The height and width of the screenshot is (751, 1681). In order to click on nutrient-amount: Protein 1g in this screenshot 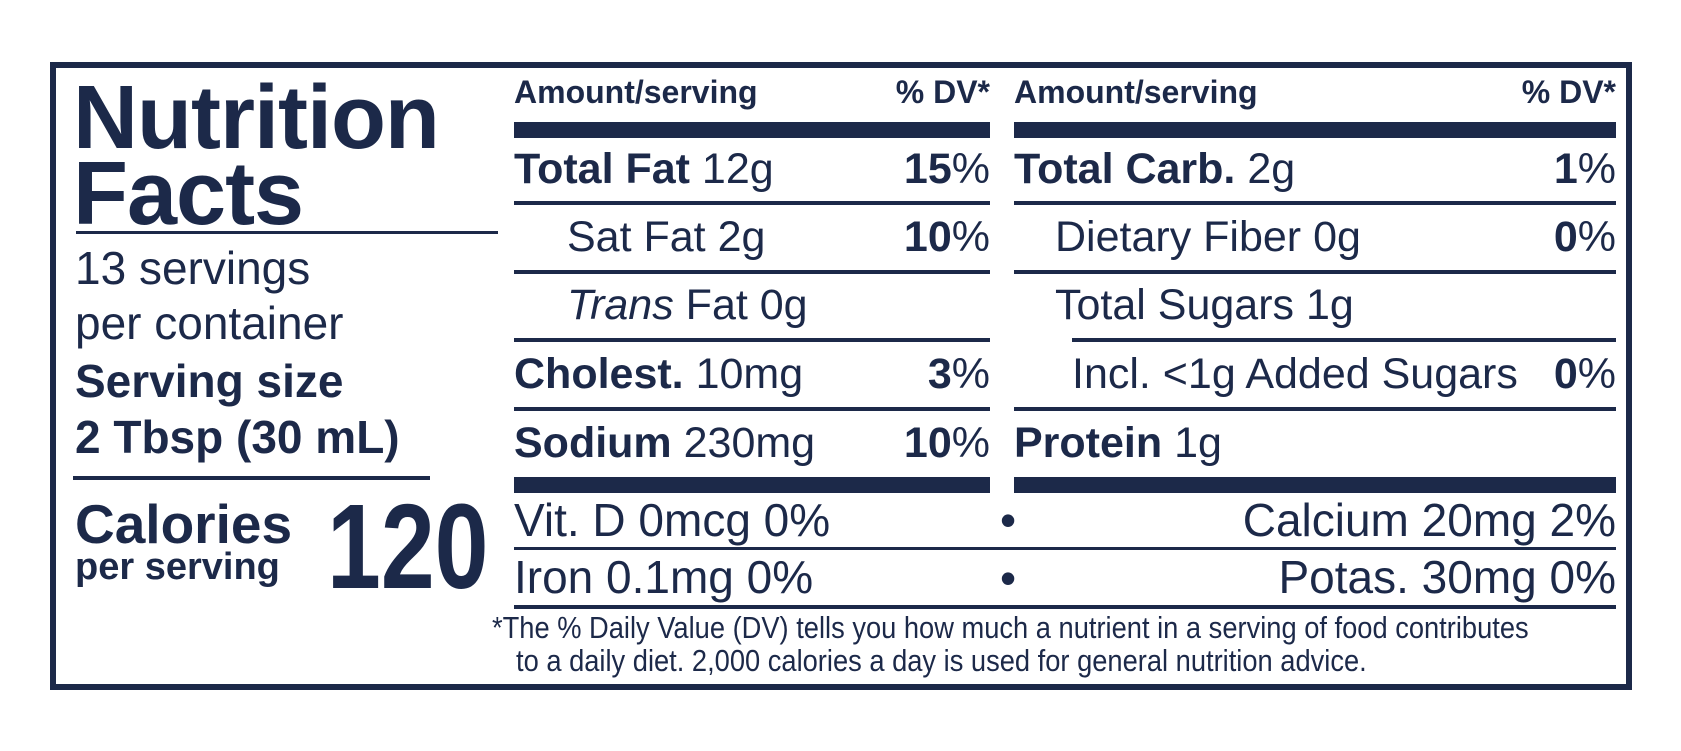, I will do `click(1118, 443)`.